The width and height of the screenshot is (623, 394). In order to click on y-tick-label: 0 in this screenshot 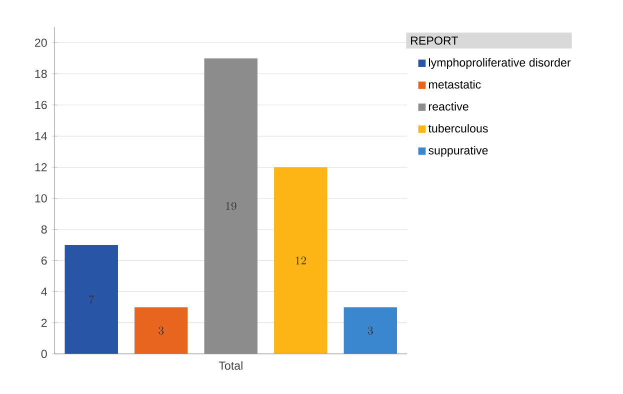, I will do `click(44, 354)`.